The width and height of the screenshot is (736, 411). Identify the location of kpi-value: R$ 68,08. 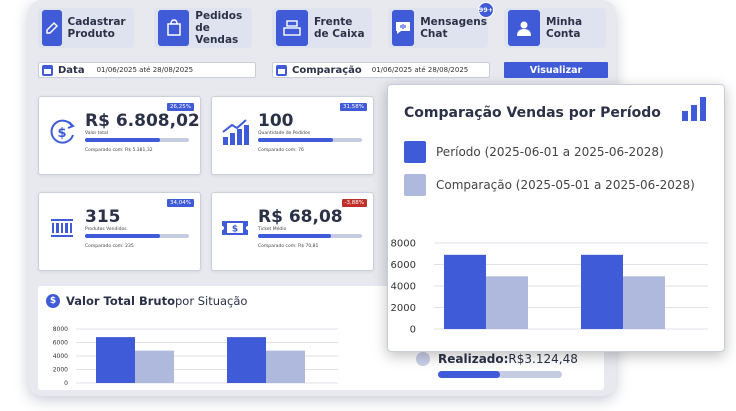
(300, 217).